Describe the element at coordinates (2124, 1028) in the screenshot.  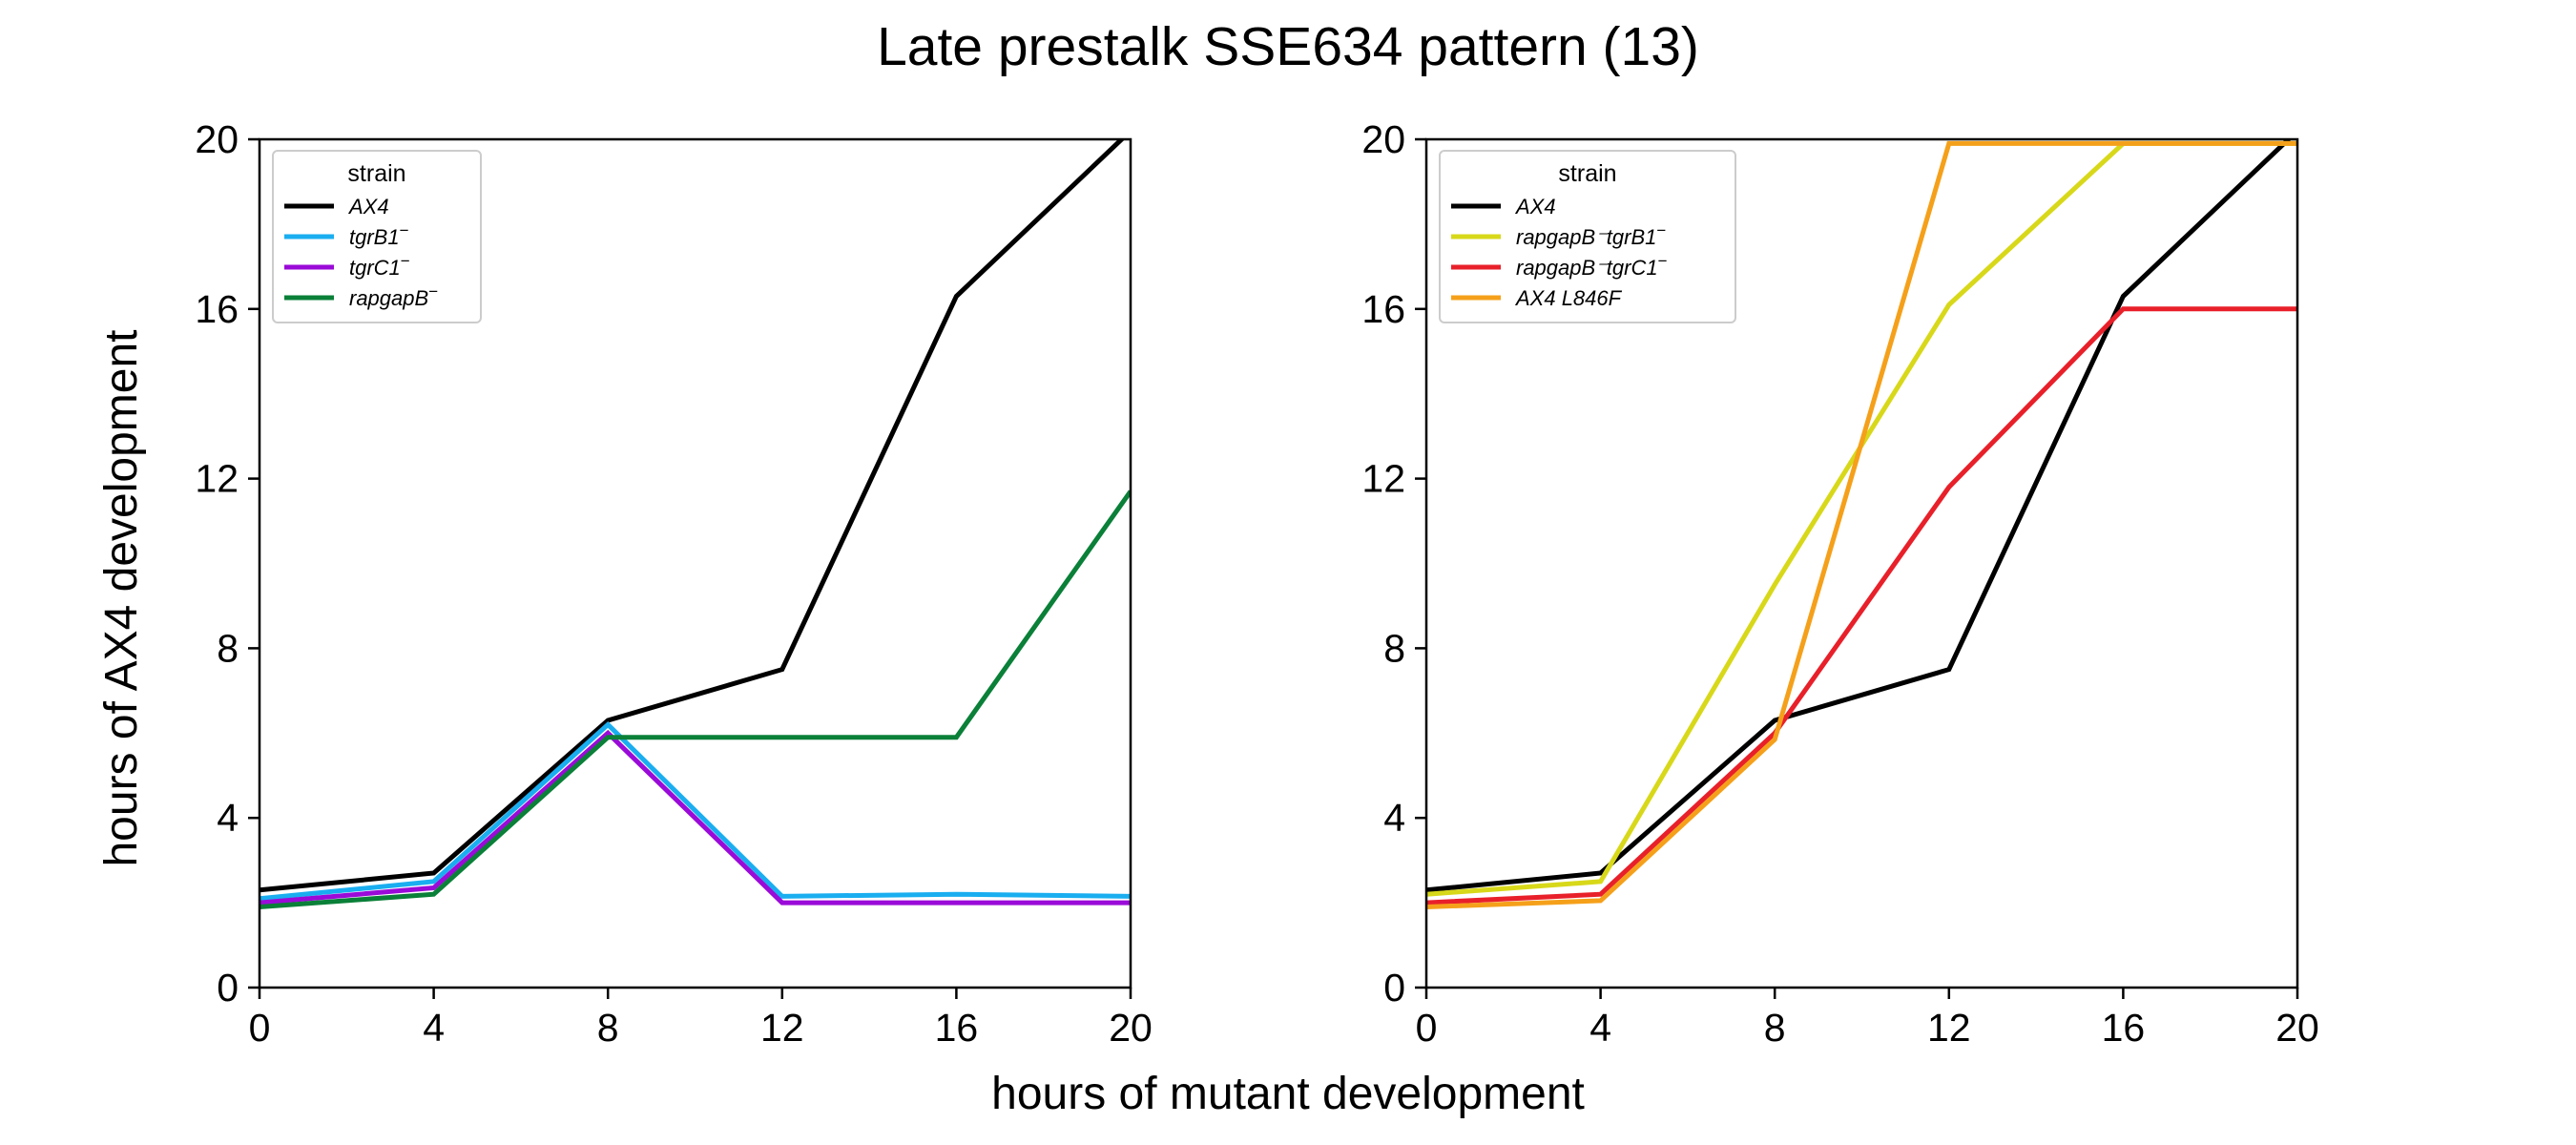
I see `right-x-tick-label: 16` at that location.